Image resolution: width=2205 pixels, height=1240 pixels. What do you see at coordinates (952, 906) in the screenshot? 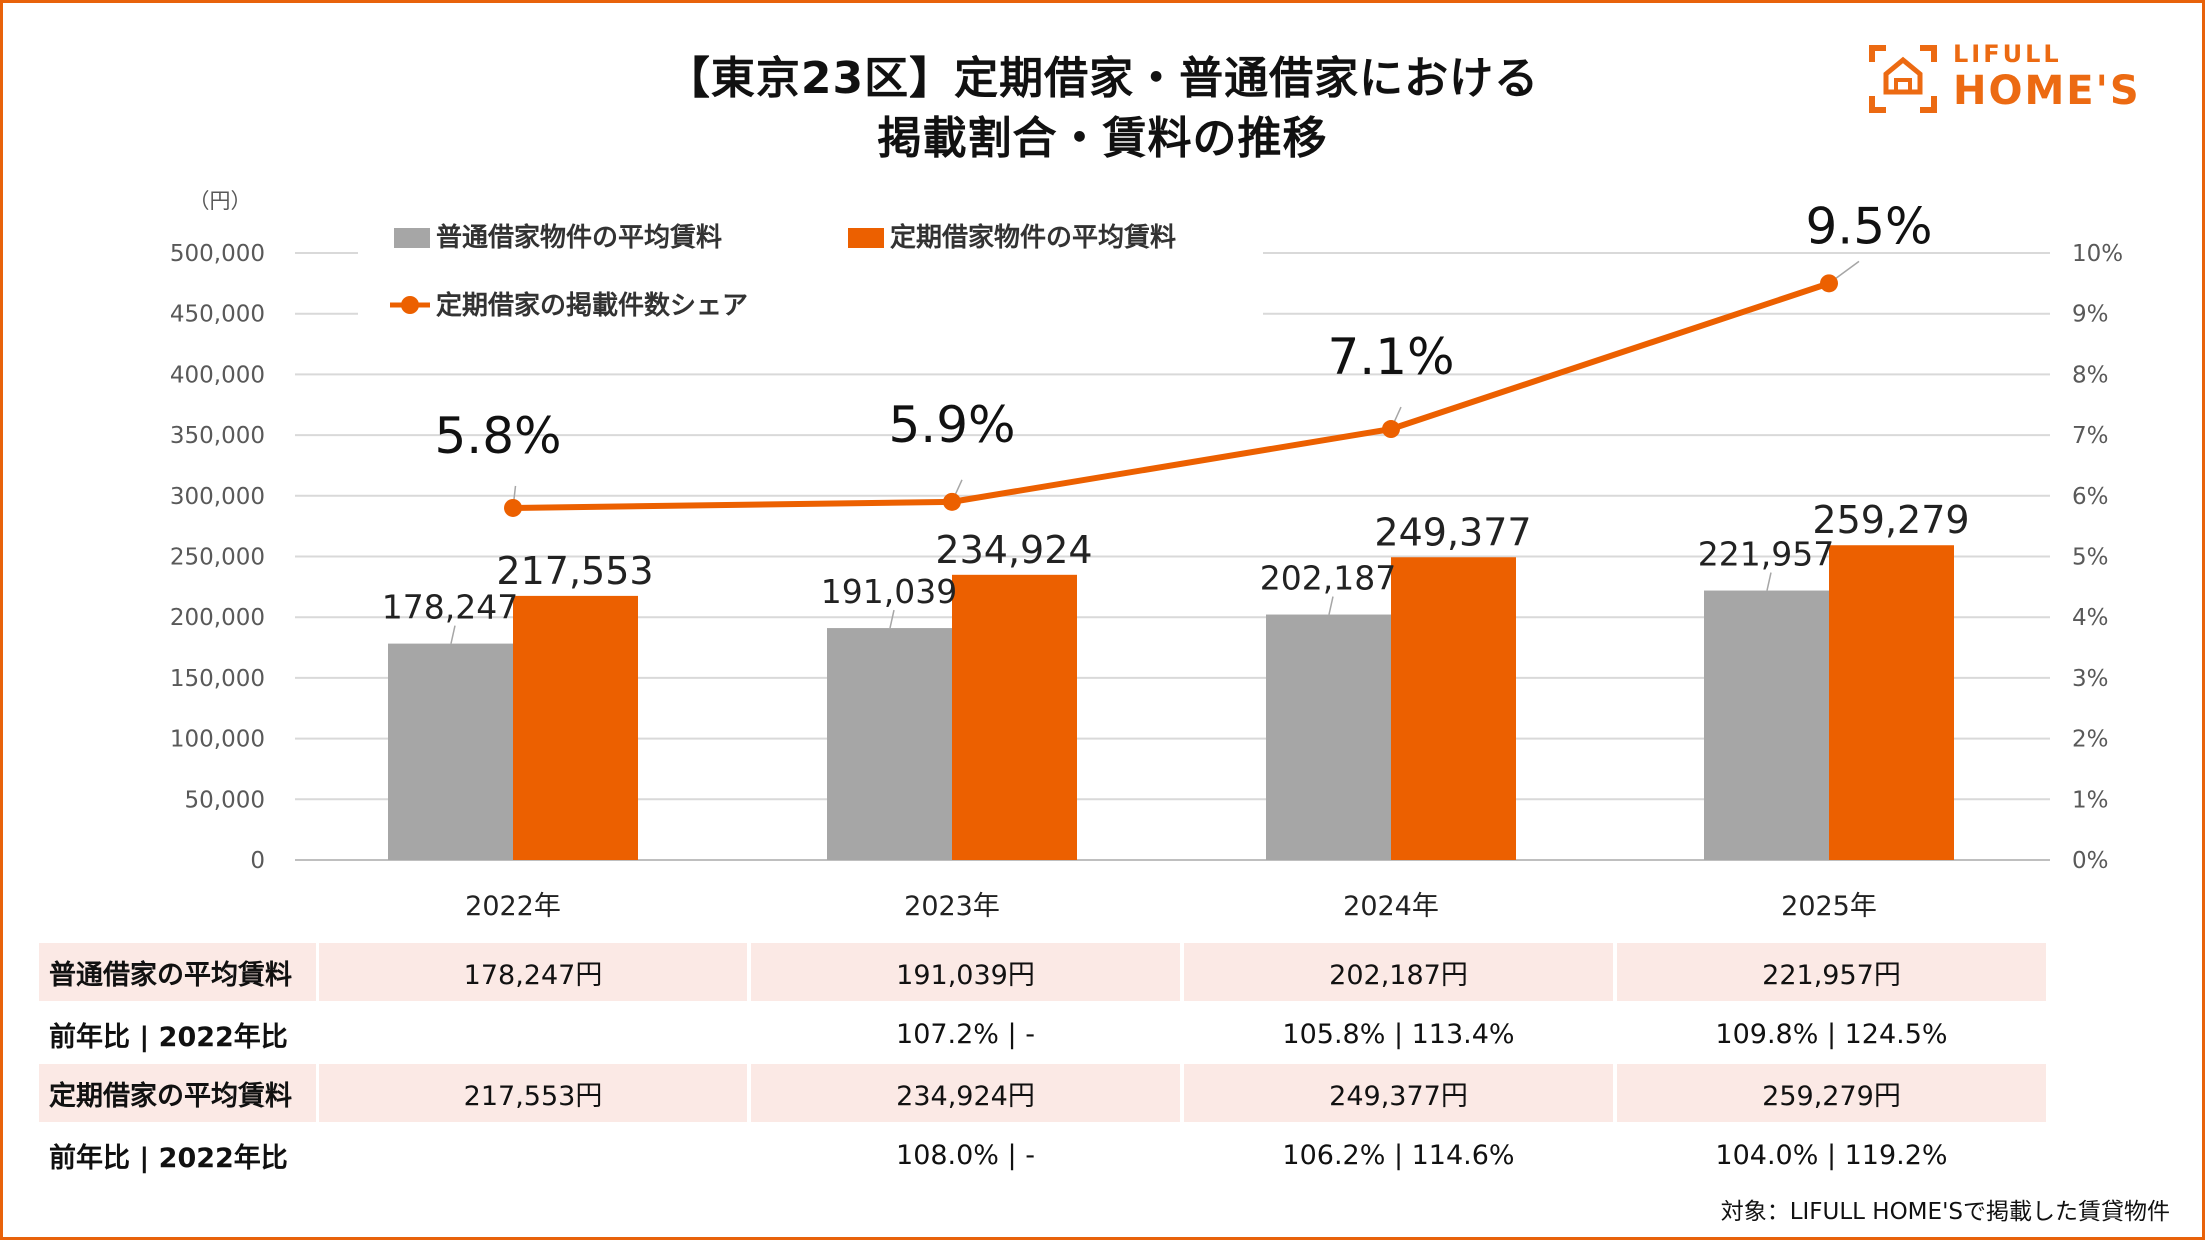
I see `x-tick-label: 2023年` at bounding box center [952, 906].